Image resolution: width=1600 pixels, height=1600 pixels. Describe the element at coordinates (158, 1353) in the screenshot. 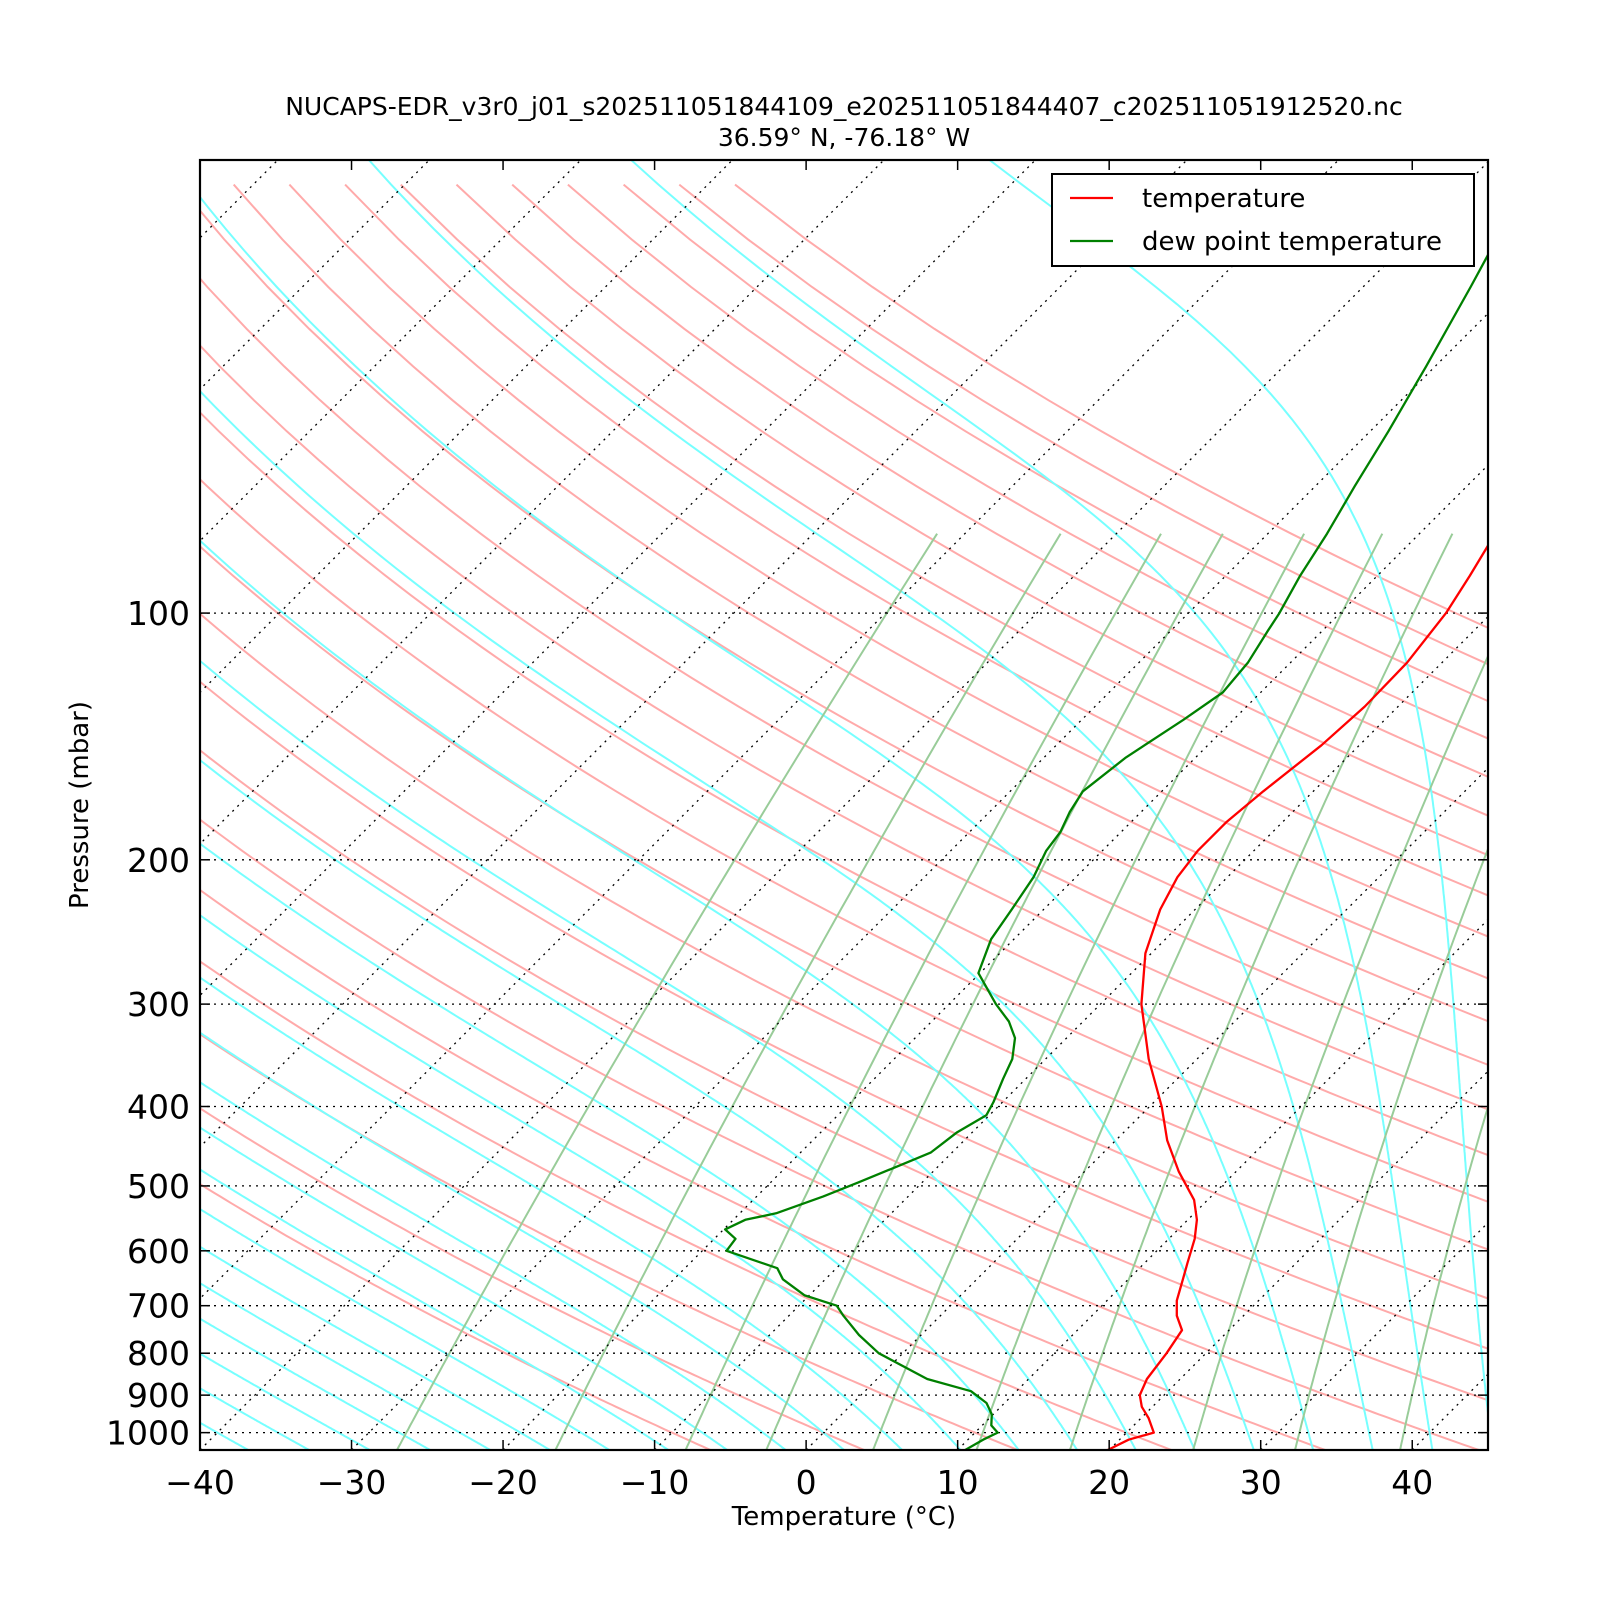

I see `y-tick-label: 800` at that location.